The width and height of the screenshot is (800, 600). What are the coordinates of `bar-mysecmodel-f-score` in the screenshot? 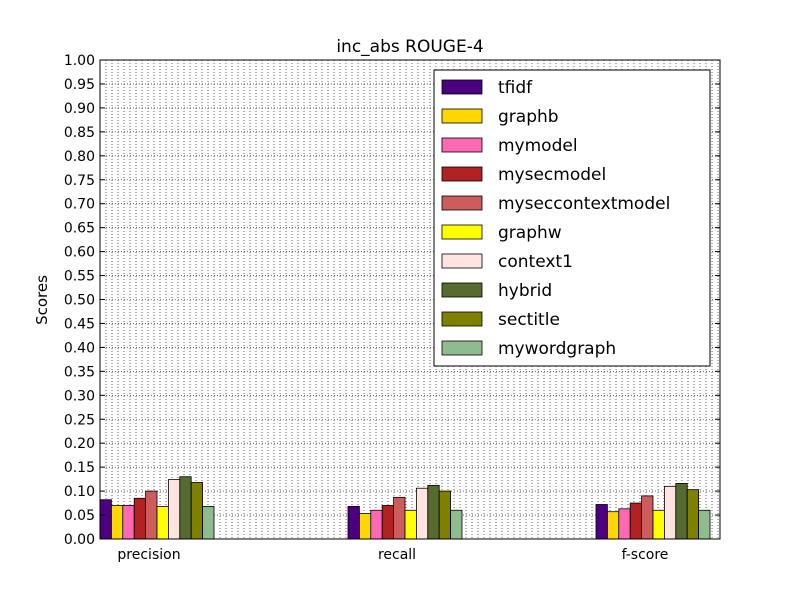 It's located at (636, 521).